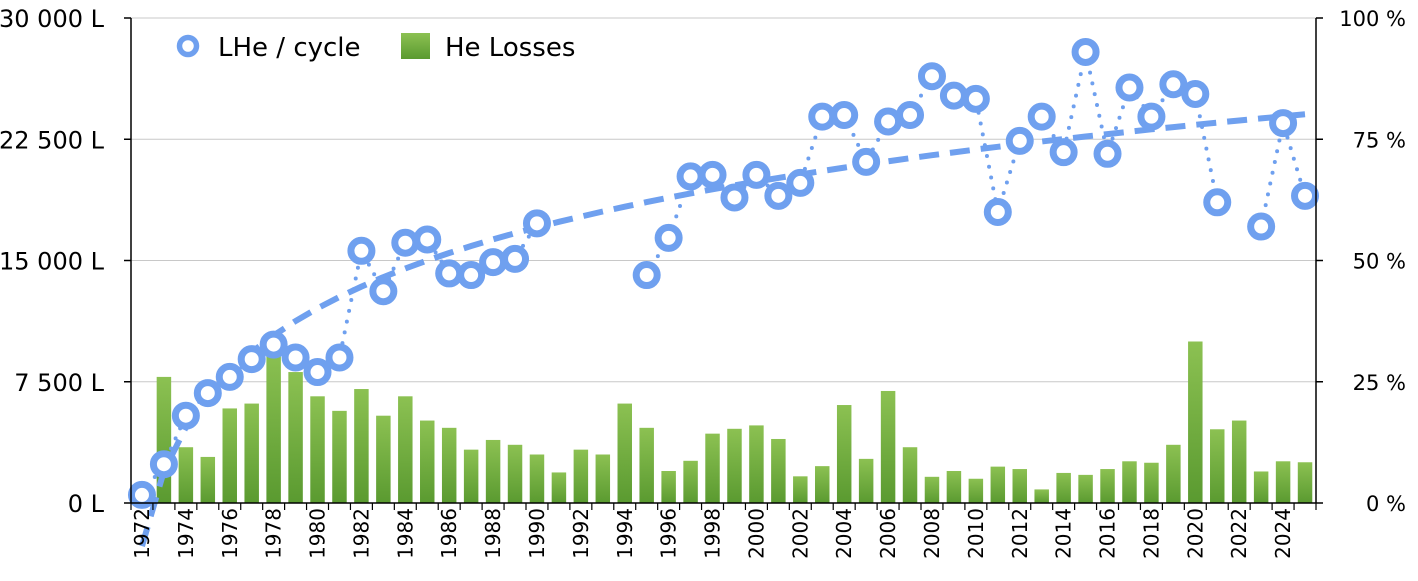 The image size is (1418, 581). Describe the element at coordinates (669, 533) in the screenshot. I see `x-tick-label: 1996` at that location.